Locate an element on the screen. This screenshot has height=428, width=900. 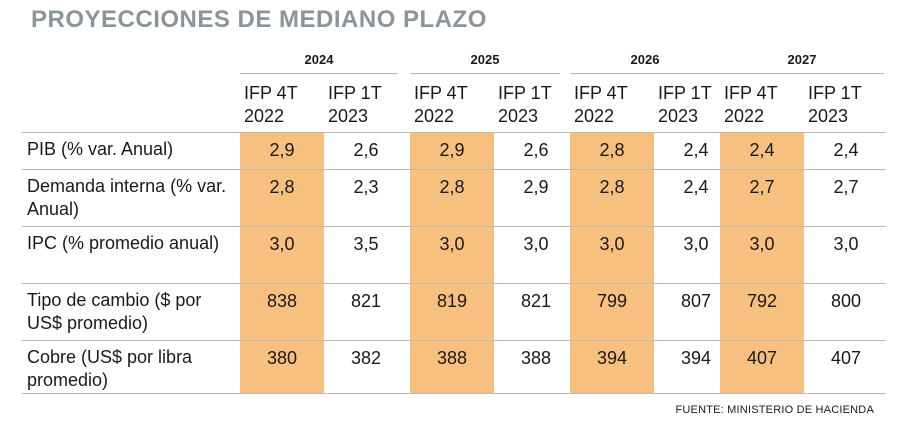
highlight-column-2025 is located at coordinates (452, 262).